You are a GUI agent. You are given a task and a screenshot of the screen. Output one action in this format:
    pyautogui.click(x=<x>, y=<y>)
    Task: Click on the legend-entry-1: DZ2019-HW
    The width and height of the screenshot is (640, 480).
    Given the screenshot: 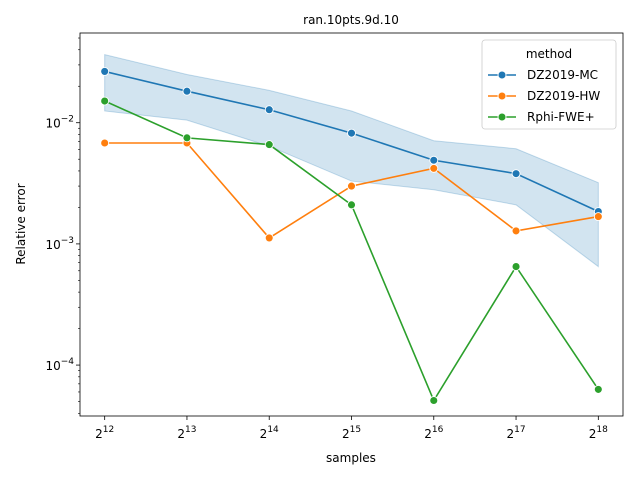 What is the action you would take?
    pyautogui.click(x=544, y=96)
    